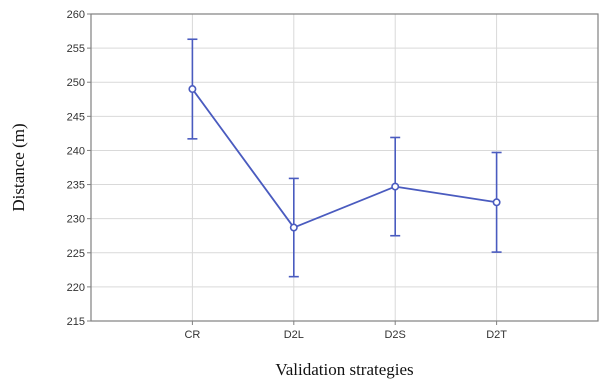 This screenshot has width=601, height=383. What do you see at coordinates (76, 49) in the screenshot?
I see `y-tick-label: 255` at bounding box center [76, 49].